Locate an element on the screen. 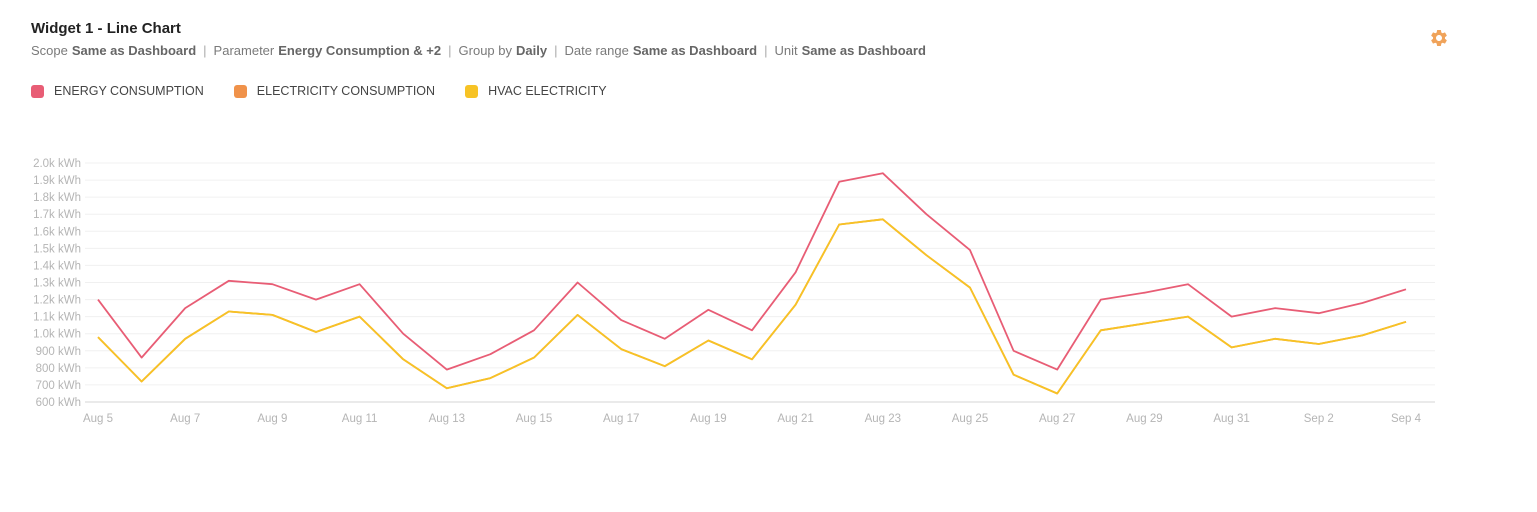 The width and height of the screenshot is (1537, 512). y-tick-label: 800 kWh is located at coordinates (58, 369).